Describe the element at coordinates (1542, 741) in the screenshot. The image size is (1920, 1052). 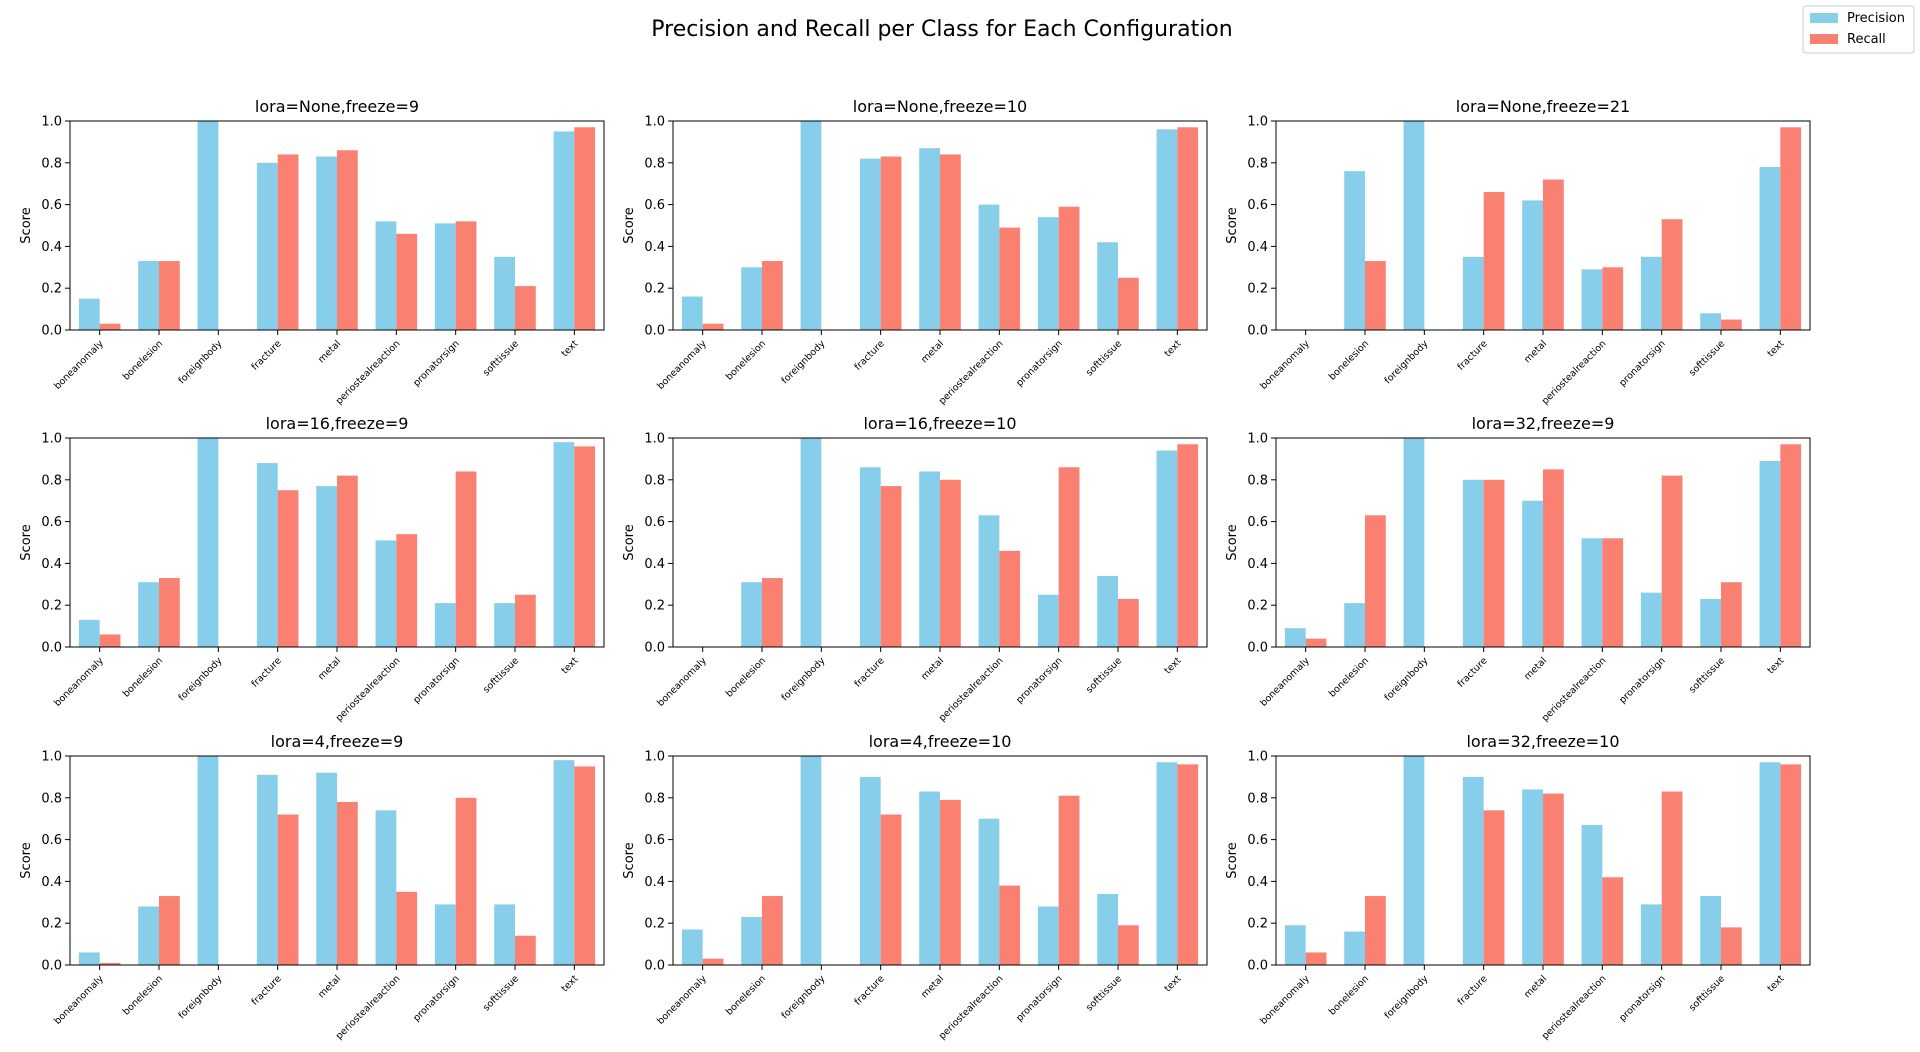
I see `subplot-title: lora=32,freeze=10` at that location.